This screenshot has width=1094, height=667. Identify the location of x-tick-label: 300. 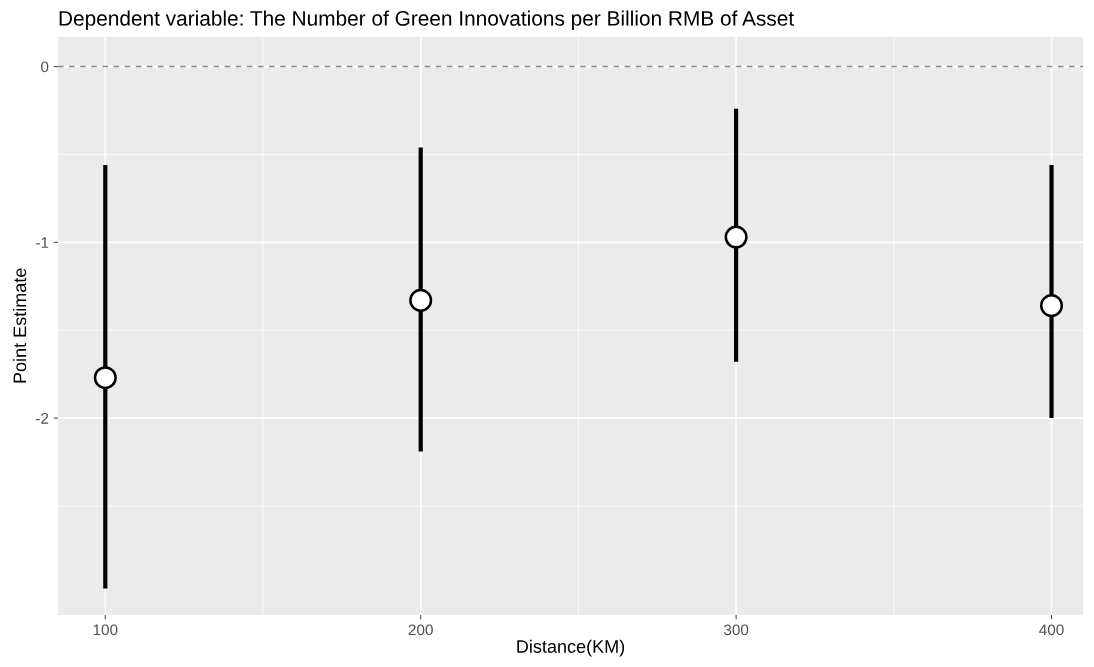
(736, 630).